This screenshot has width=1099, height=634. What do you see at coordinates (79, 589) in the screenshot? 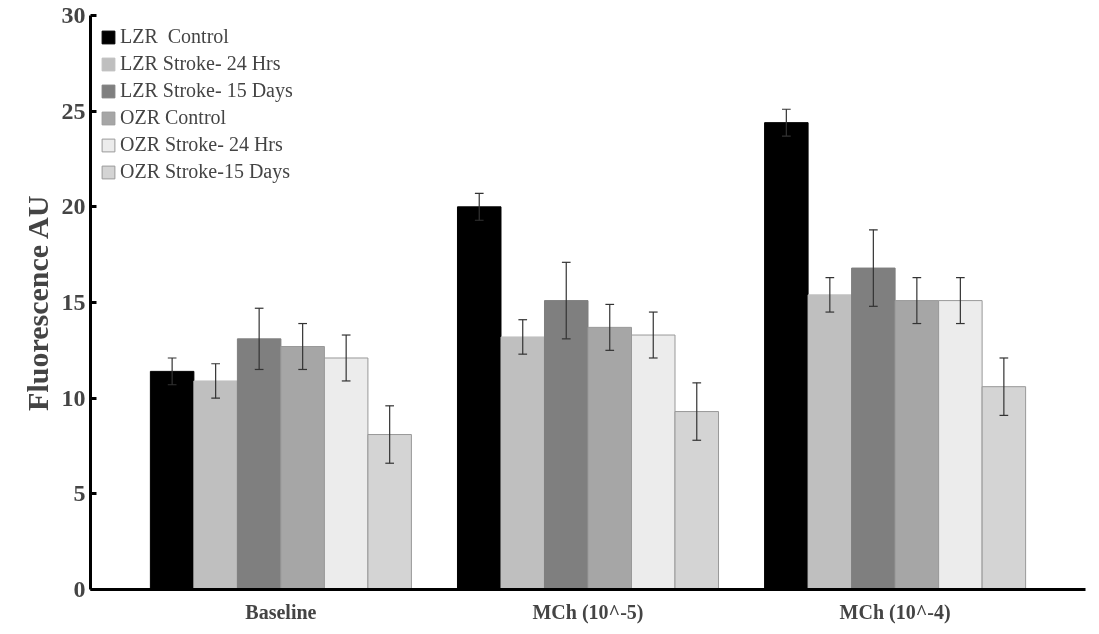
I see `y-tick-label: 0` at bounding box center [79, 589].